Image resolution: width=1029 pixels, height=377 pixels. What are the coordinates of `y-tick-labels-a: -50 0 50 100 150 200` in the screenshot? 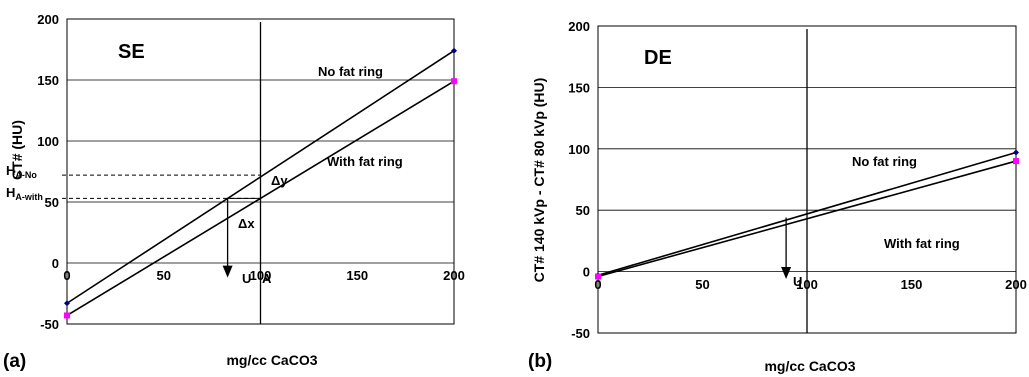 It's located at (48, 172).